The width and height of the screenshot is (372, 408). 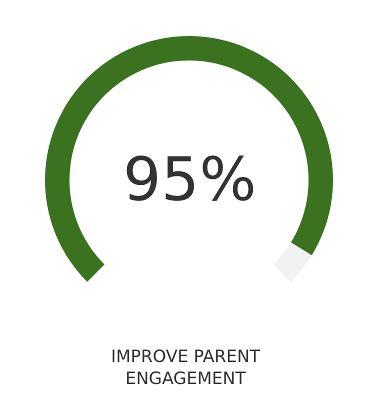 I want to click on text: IMPROVE PARENT ENGAGEMENT, so click(x=186, y=368).